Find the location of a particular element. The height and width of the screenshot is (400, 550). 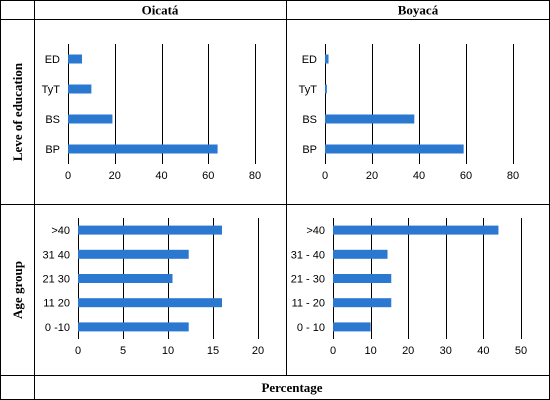

x-tick-label: 50 is located at coordinates (521, 351).